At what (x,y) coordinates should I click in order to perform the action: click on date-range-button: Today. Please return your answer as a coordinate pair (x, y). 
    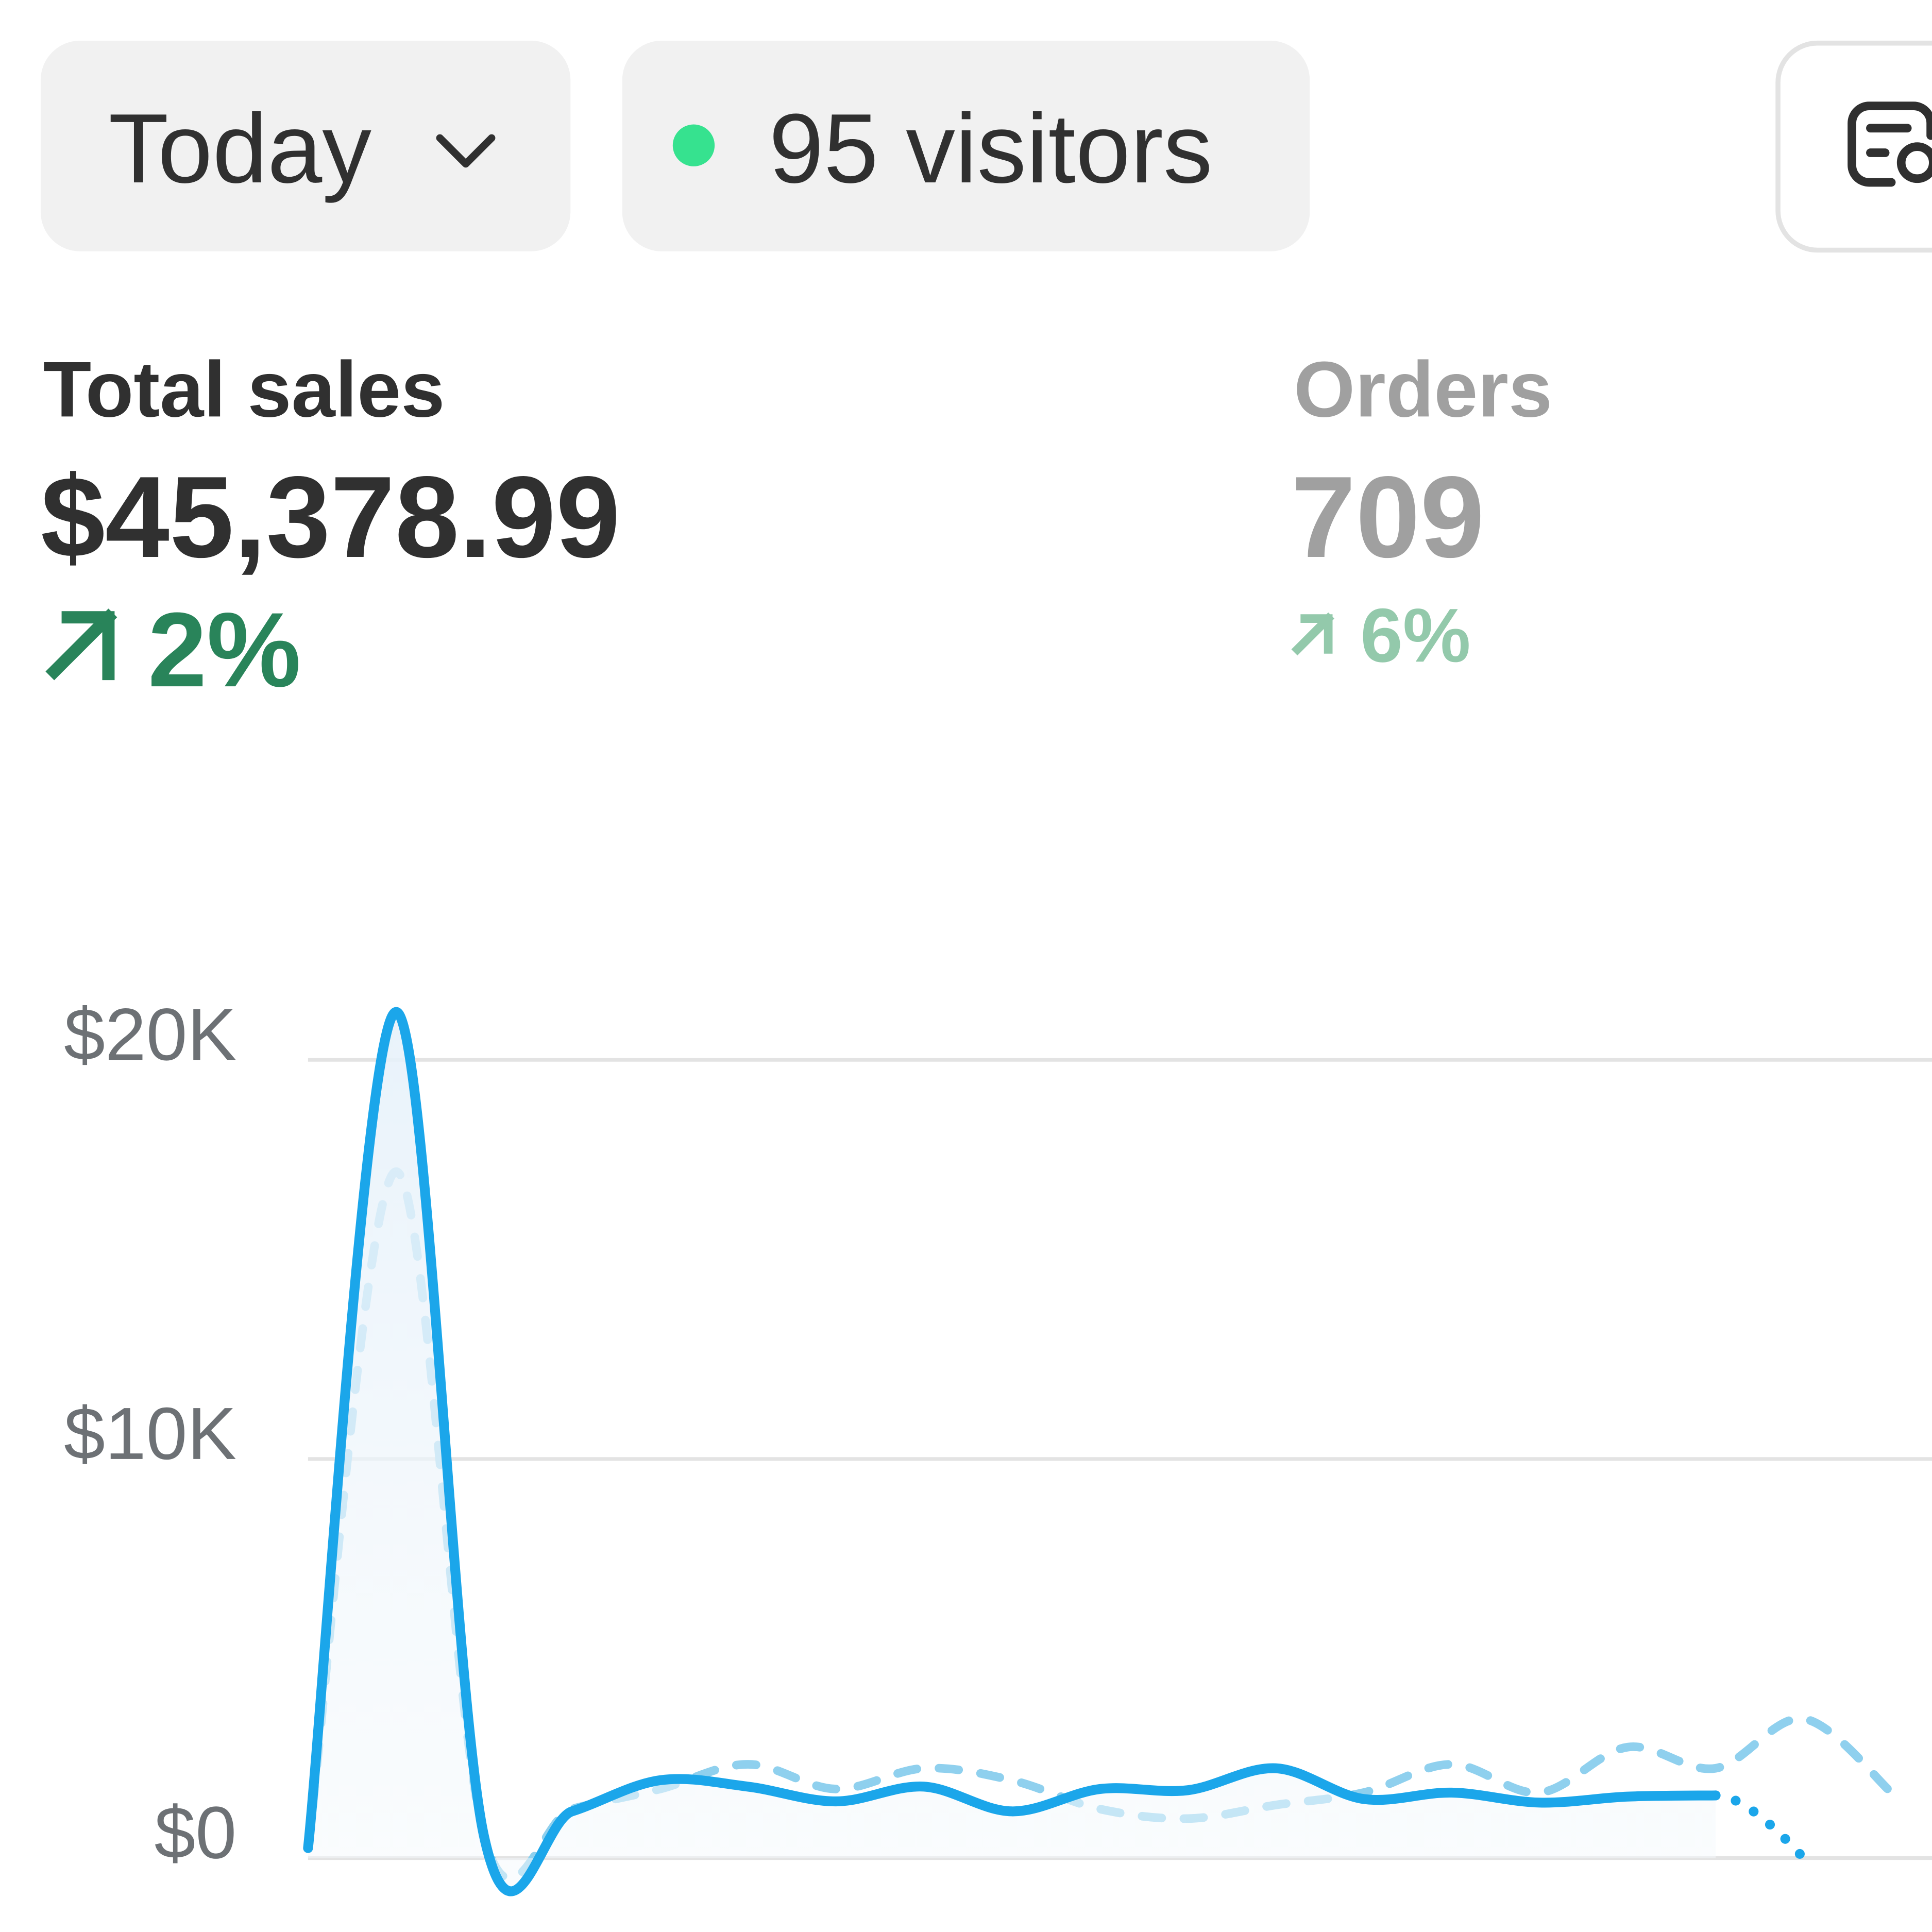
    Looking at the image, I should click on (305, 145).